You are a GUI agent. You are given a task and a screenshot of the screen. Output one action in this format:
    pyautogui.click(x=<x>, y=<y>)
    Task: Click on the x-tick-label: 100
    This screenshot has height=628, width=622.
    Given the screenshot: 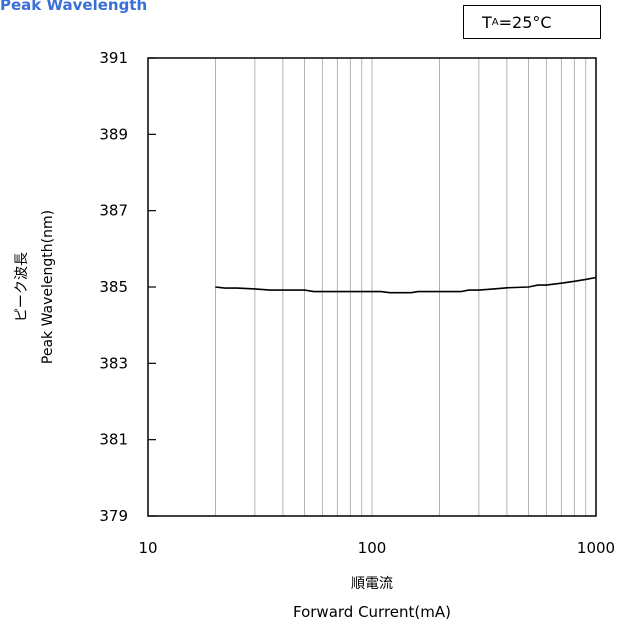 What is the action you would take?
    pyautogui.click(x=372, y=548)
    